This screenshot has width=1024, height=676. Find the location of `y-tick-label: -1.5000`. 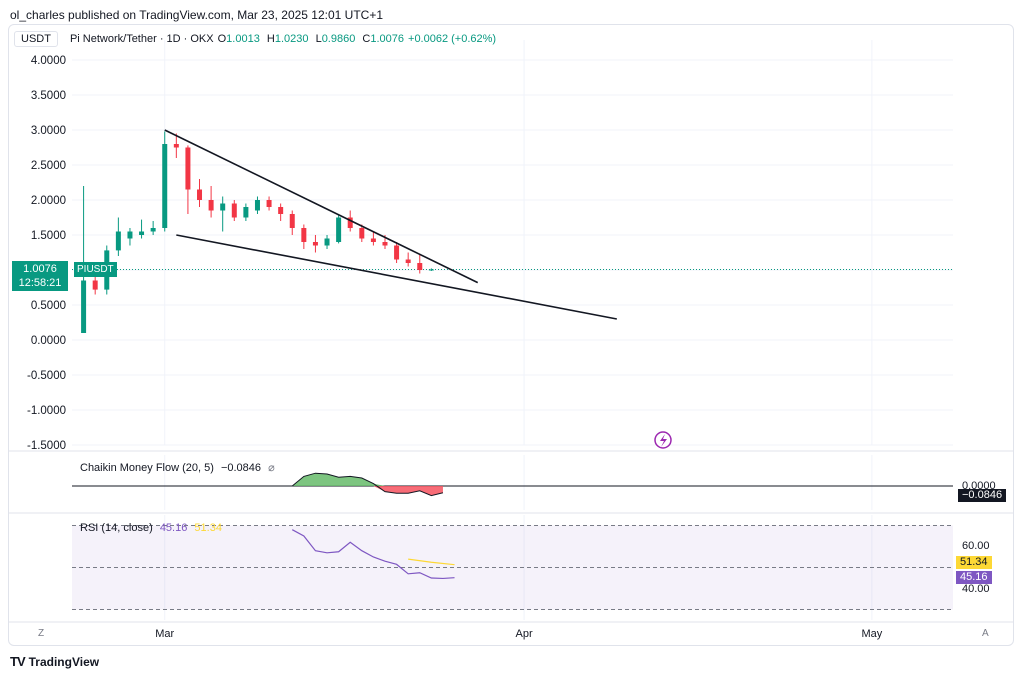

y-tick-label: -1.5000 is located at coordinates (46, 446).